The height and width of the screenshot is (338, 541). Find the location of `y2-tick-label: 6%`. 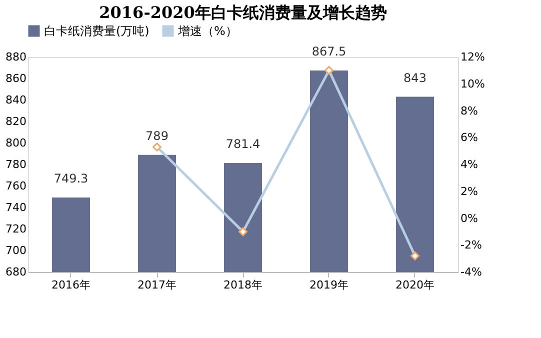

y2-tick-label: 6% is located at coordinates (469, 137).